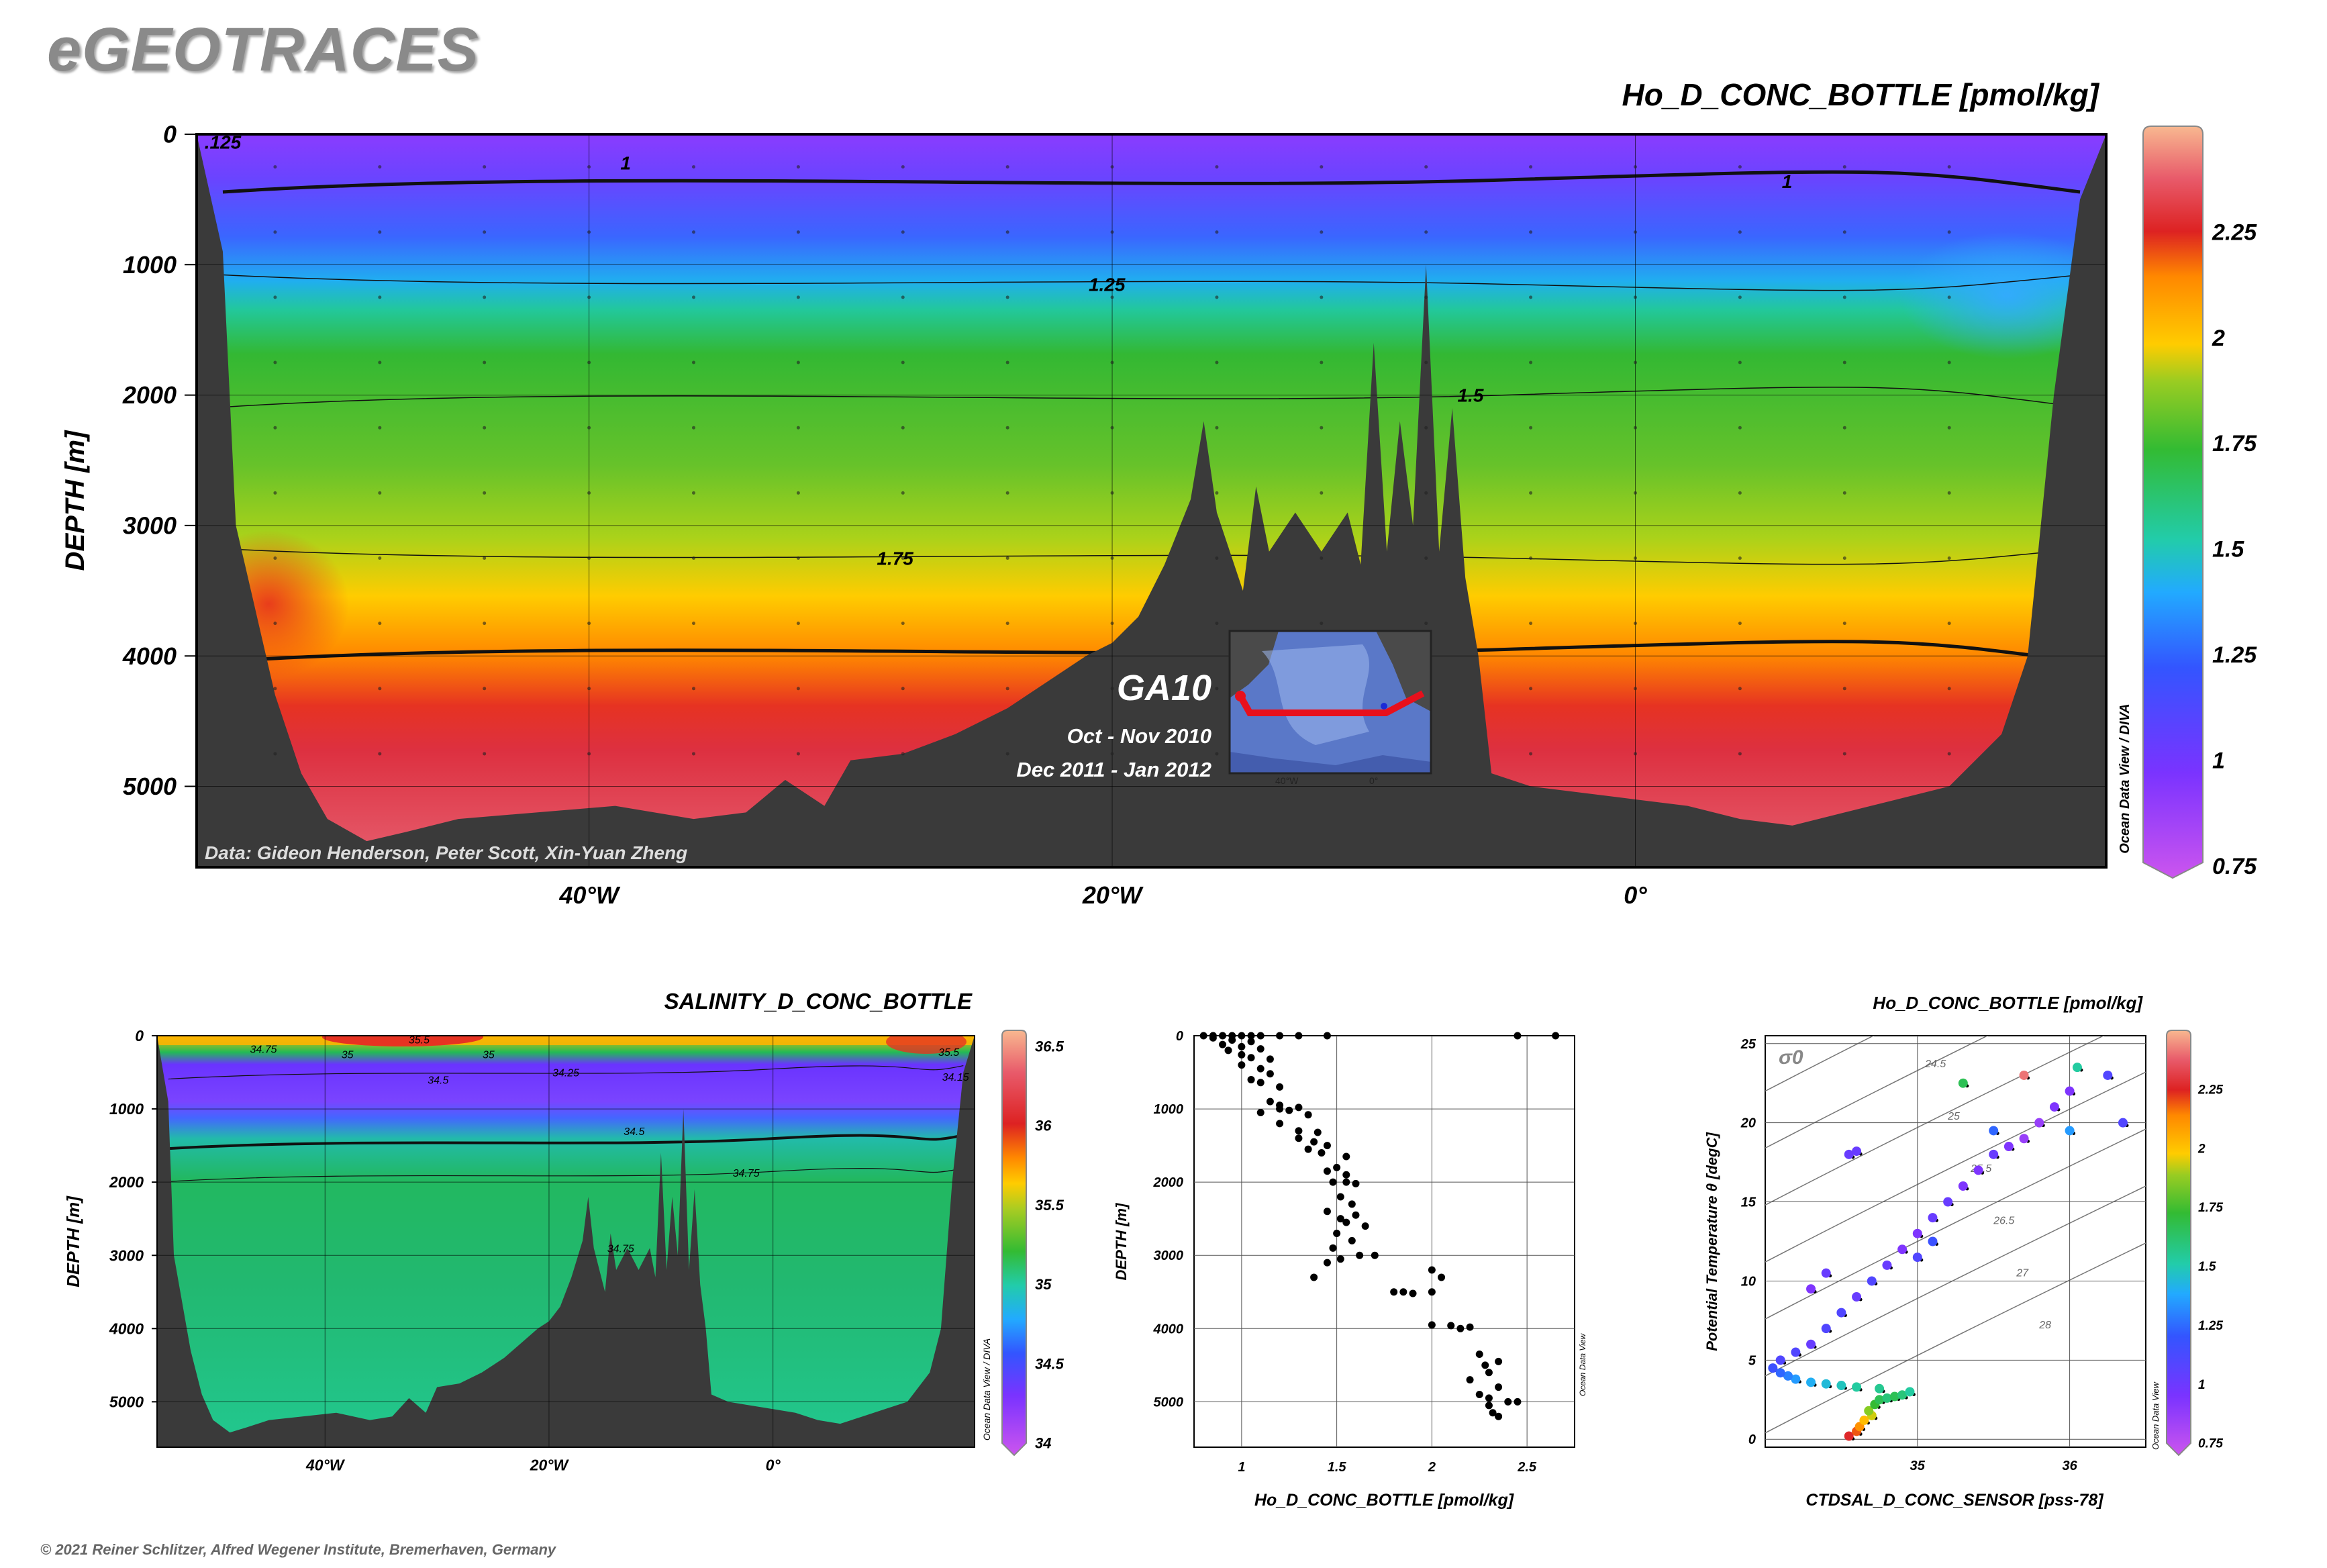  I want to click on main-section-title: Ho_D_CONC_BOTTLE [pmol/kg], so click(1861, 95).